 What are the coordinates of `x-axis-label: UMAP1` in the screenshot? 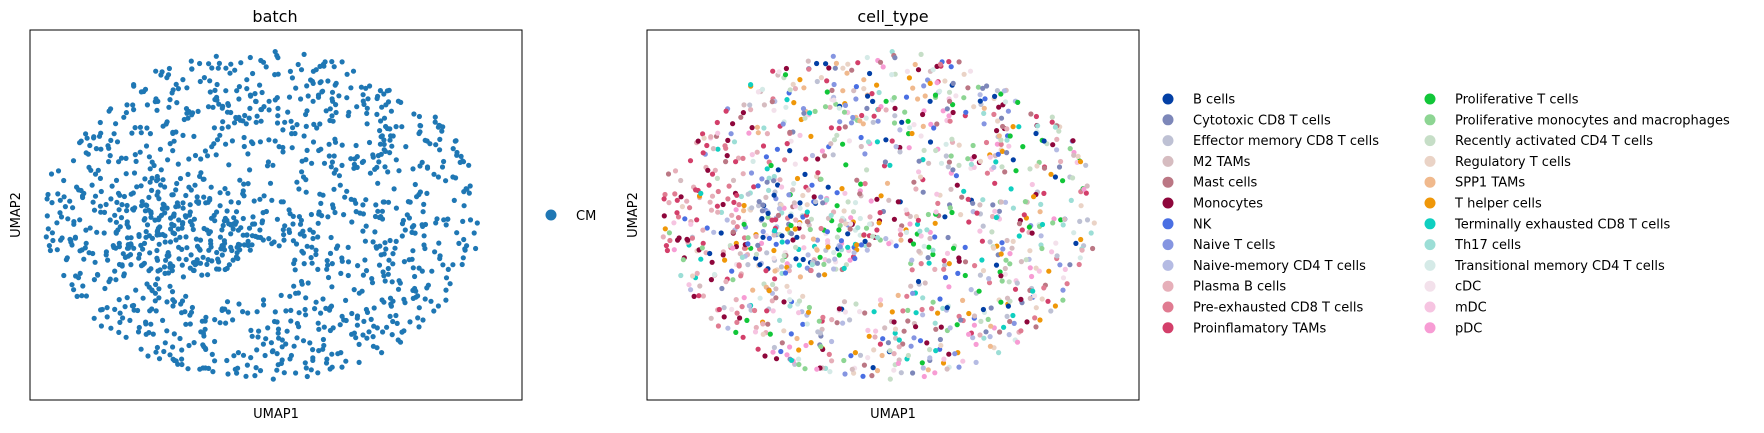 It's located at (276, 414).